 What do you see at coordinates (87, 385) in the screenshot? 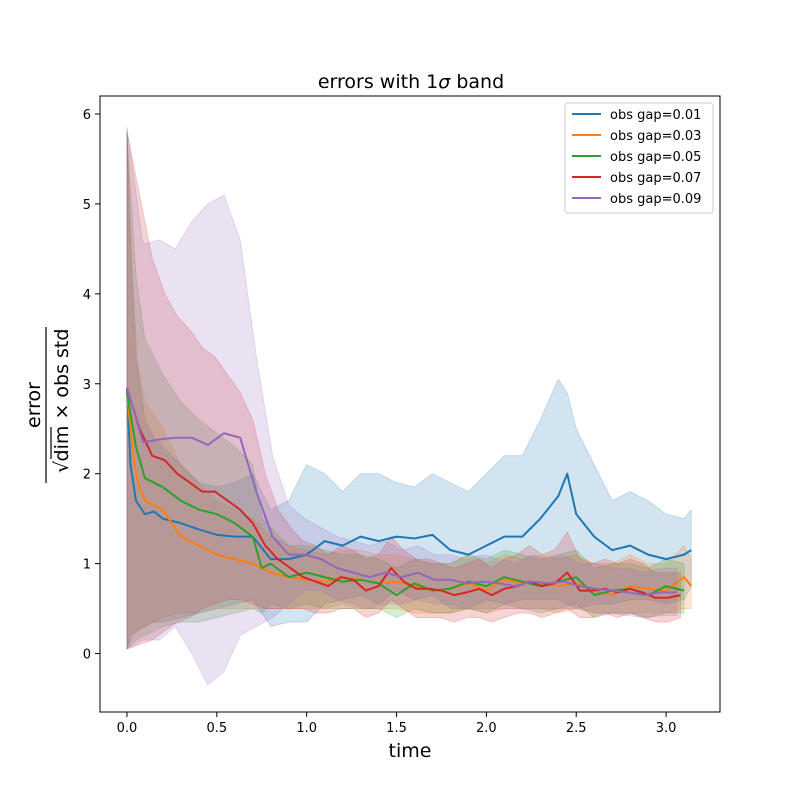
I see `y-tick-label: 3` at bounding box center [87, 385].